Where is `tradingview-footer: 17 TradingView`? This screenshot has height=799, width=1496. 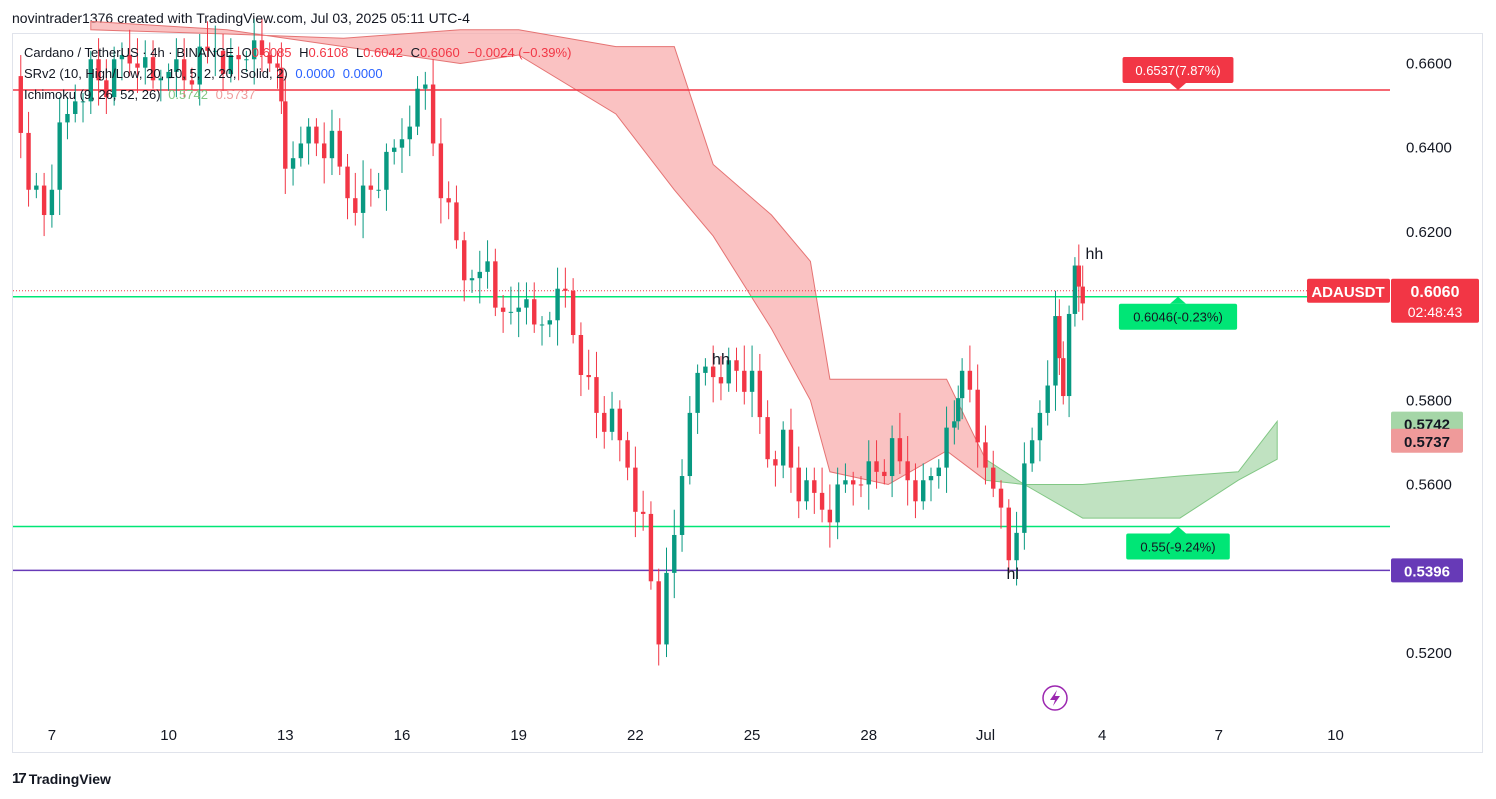 tradingview-footer: 17 TradingView is located at coordinates (61, 778).